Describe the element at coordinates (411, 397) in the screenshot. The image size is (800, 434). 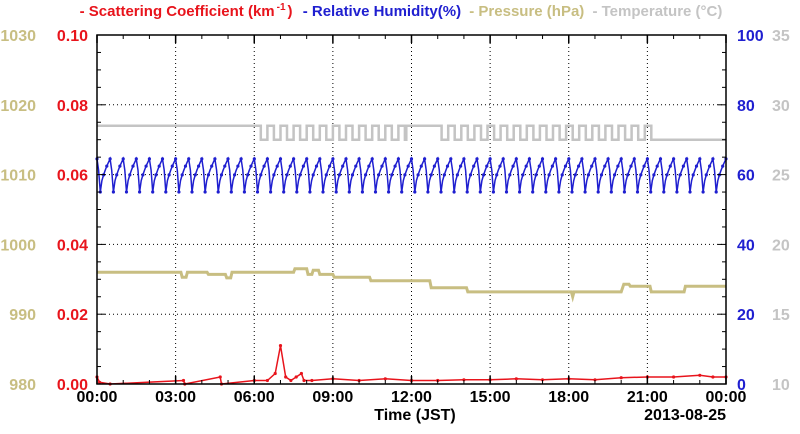
I see `x-tick-label: 12:00` at that location.